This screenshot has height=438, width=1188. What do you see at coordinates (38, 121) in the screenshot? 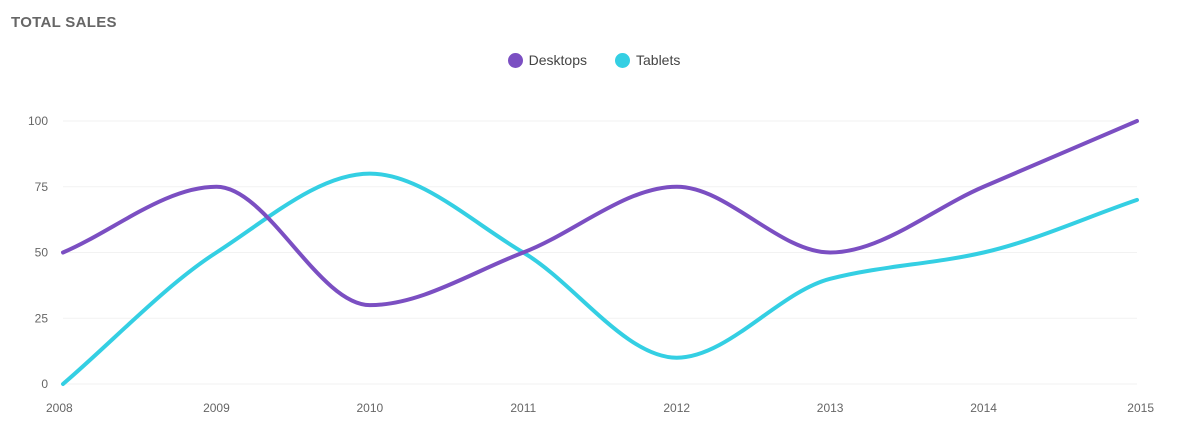
I see `y-tick-label: 100` at bounding box center [38, 121].